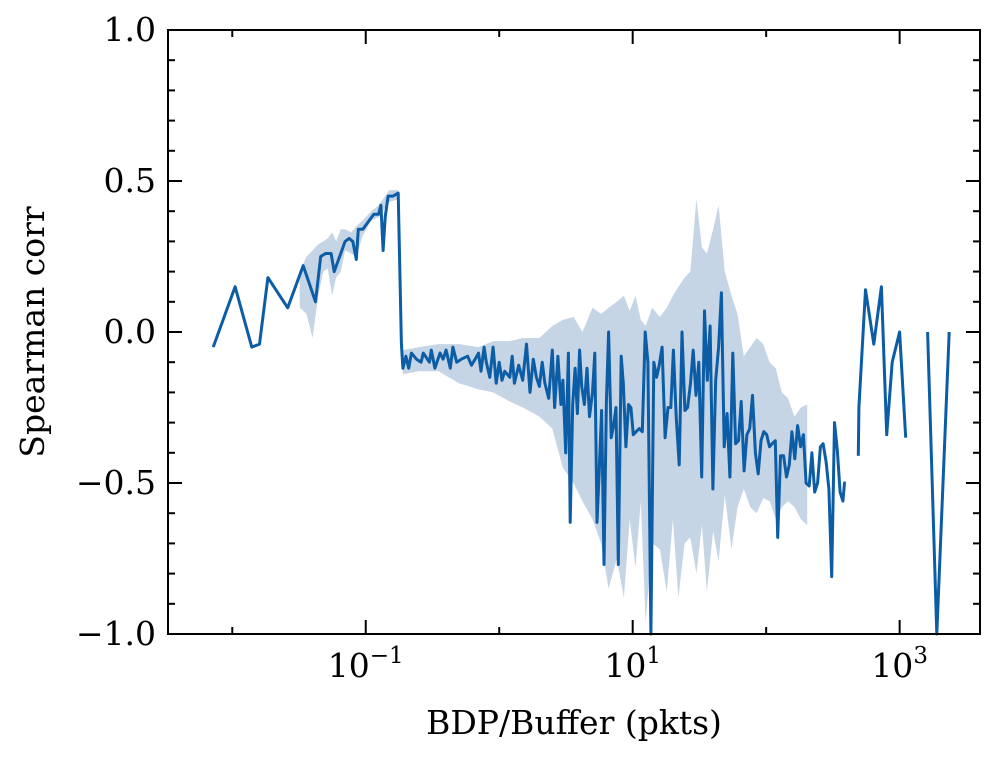  Describe the element at coordinates (632, 664) in the screenshot. I see `x-tick-label: 10¹` at that location.